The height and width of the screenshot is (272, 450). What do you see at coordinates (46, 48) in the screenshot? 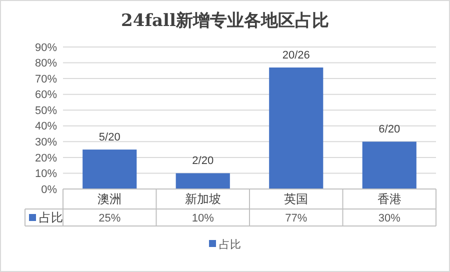
I see `y-tick-label: 90%` at bounding box center [46, 48].